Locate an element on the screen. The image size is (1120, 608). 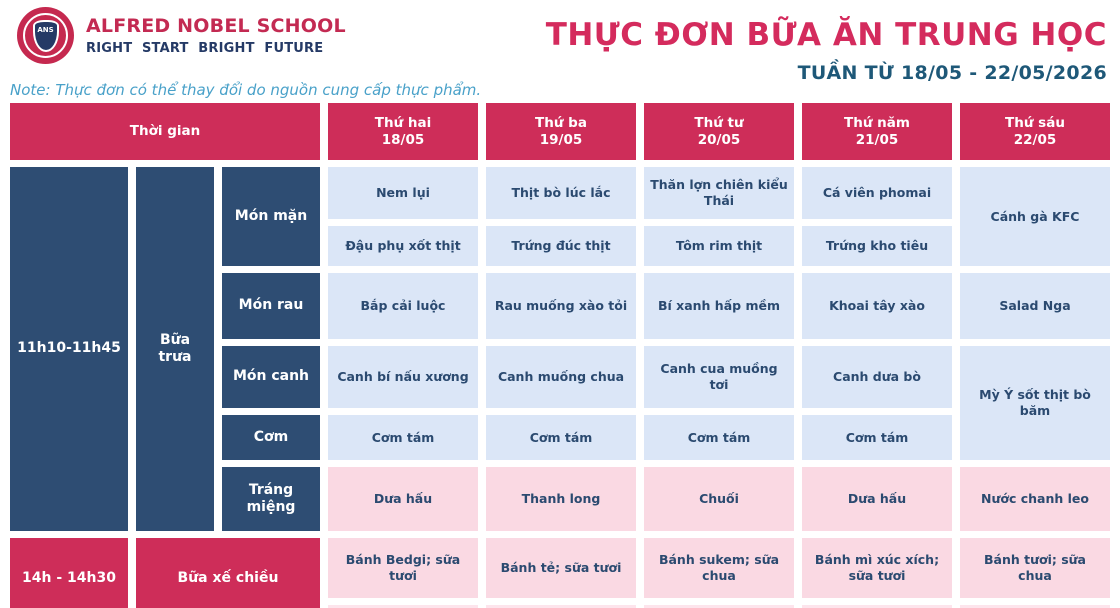
category-canh: Món canh is located at coordinates (271, 377).